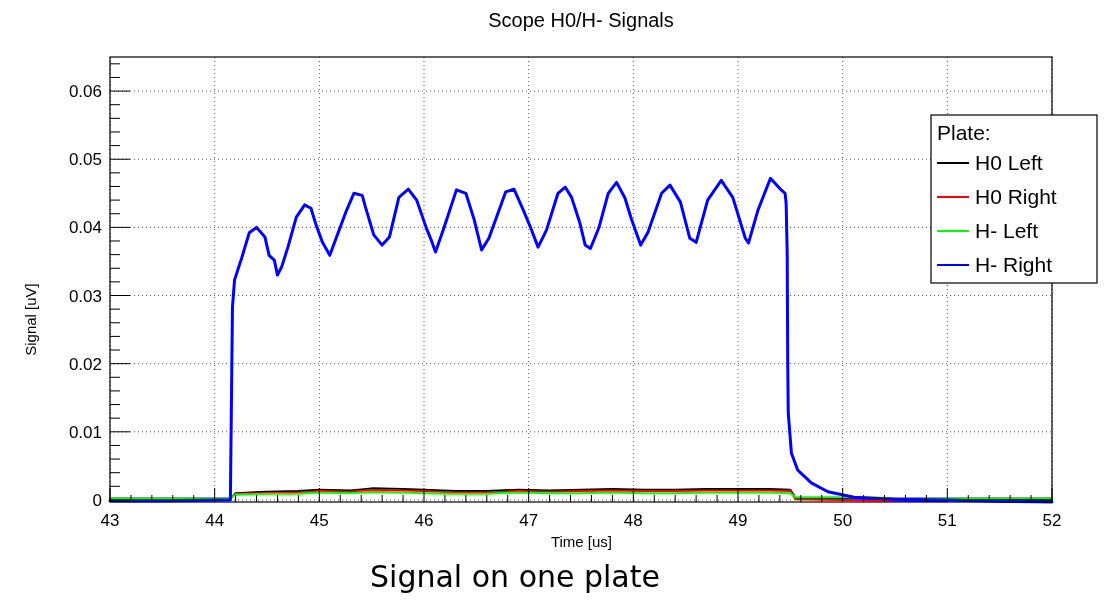 The height and width of the screenshot is (605, 1111). I want to click on y-tick-label: 0.01, so click(85, 432).